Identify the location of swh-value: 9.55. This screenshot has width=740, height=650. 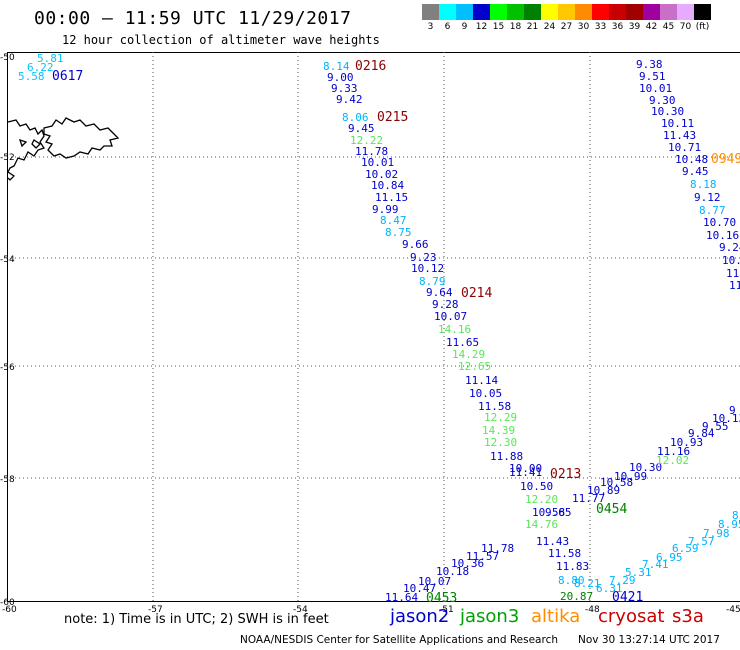
(715, 426).